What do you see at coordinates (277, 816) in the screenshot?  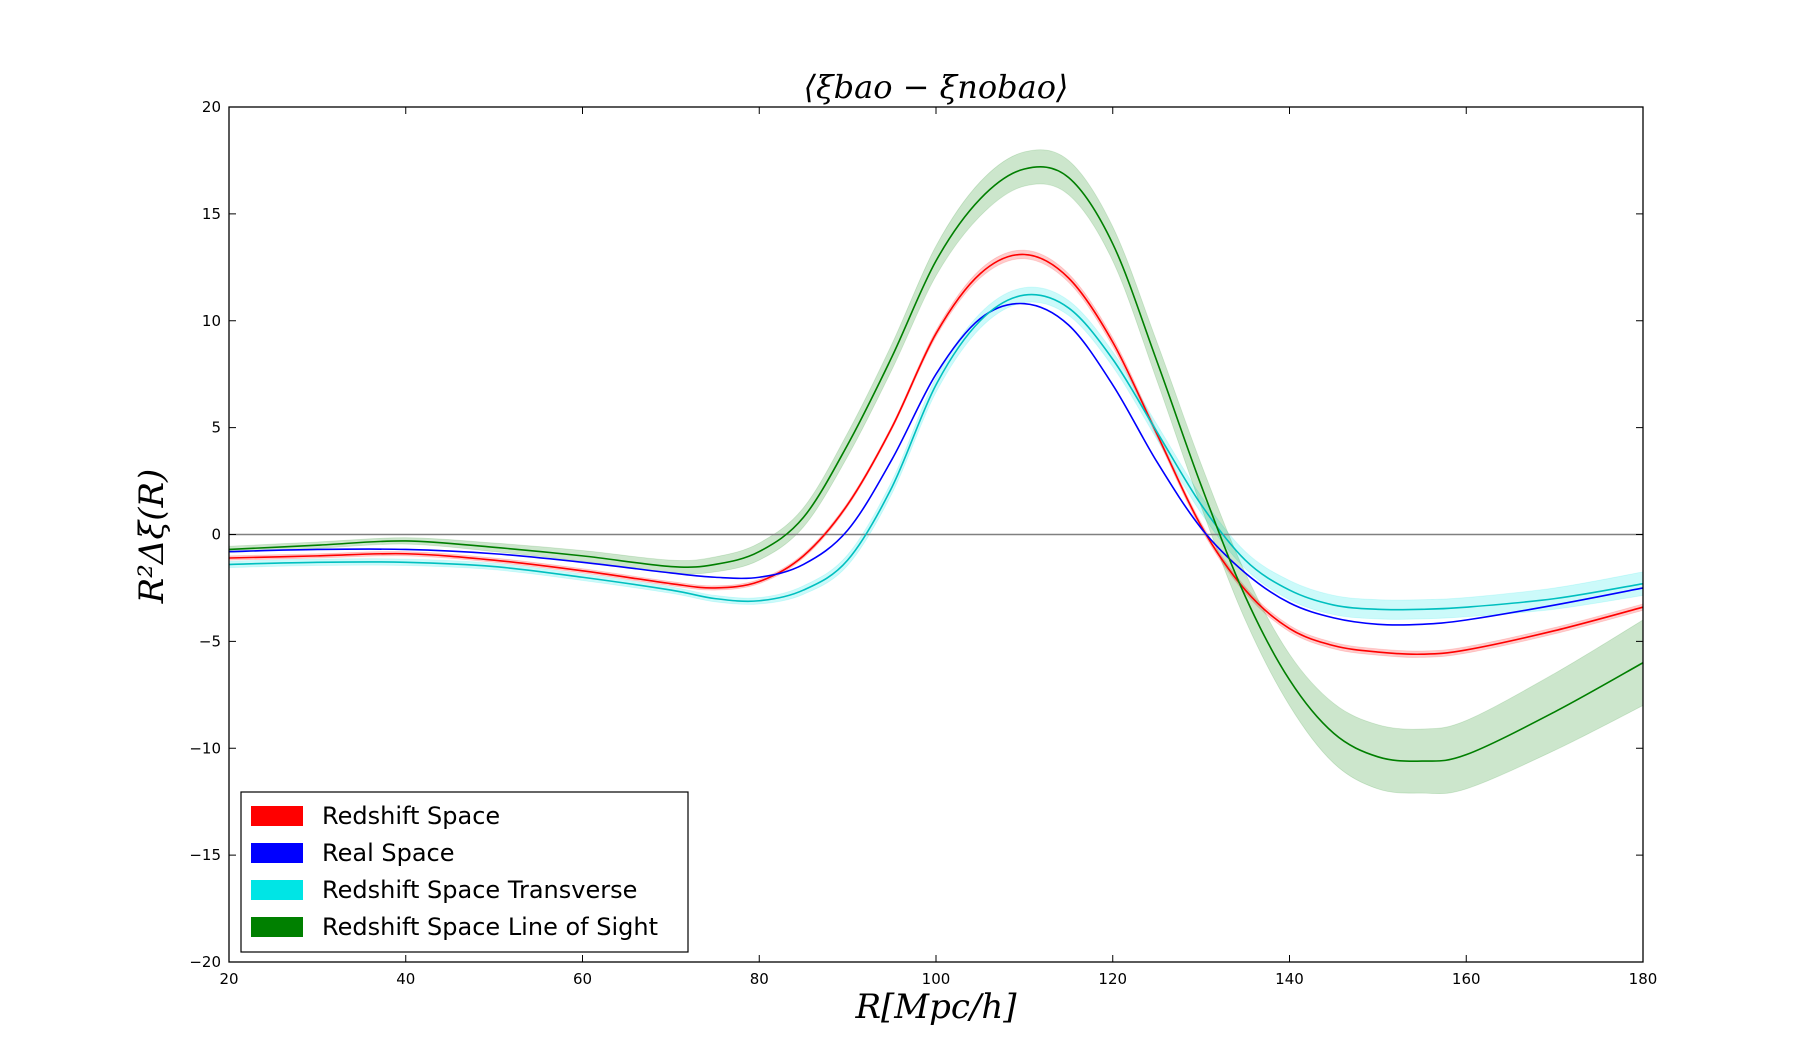 I see `legend-swatch-redshift-space` at bounding box center [277, 816].